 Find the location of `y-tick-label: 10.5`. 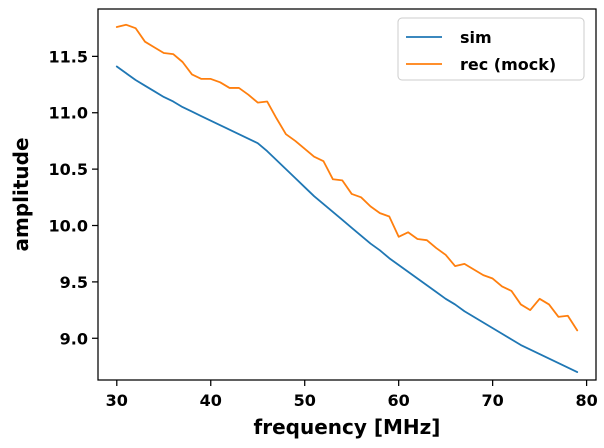

y-tick-label: 10.5 is located at coordinates (68, 169).